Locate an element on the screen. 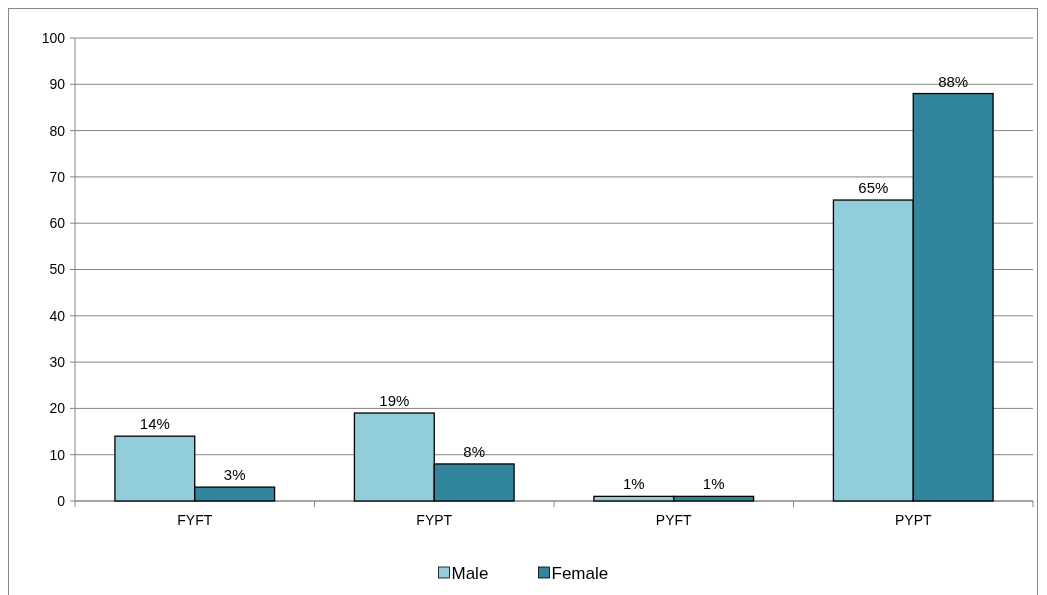 Image resolution: width=1047 pixels, height=595 pixels. data-label: 8% is located at coordinates (474, 451).